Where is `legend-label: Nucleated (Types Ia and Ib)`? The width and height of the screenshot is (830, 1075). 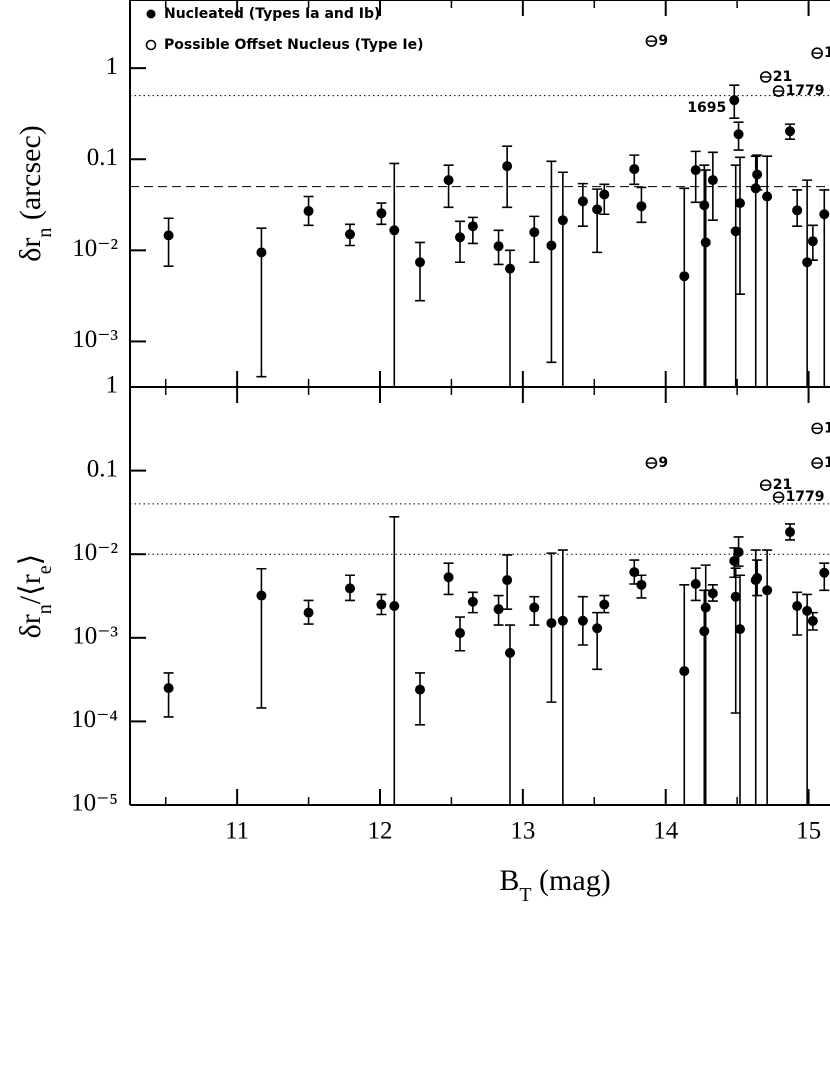 legend-label: Nucleated (Types Ia and Ib) is located at coordinates (272, 14).